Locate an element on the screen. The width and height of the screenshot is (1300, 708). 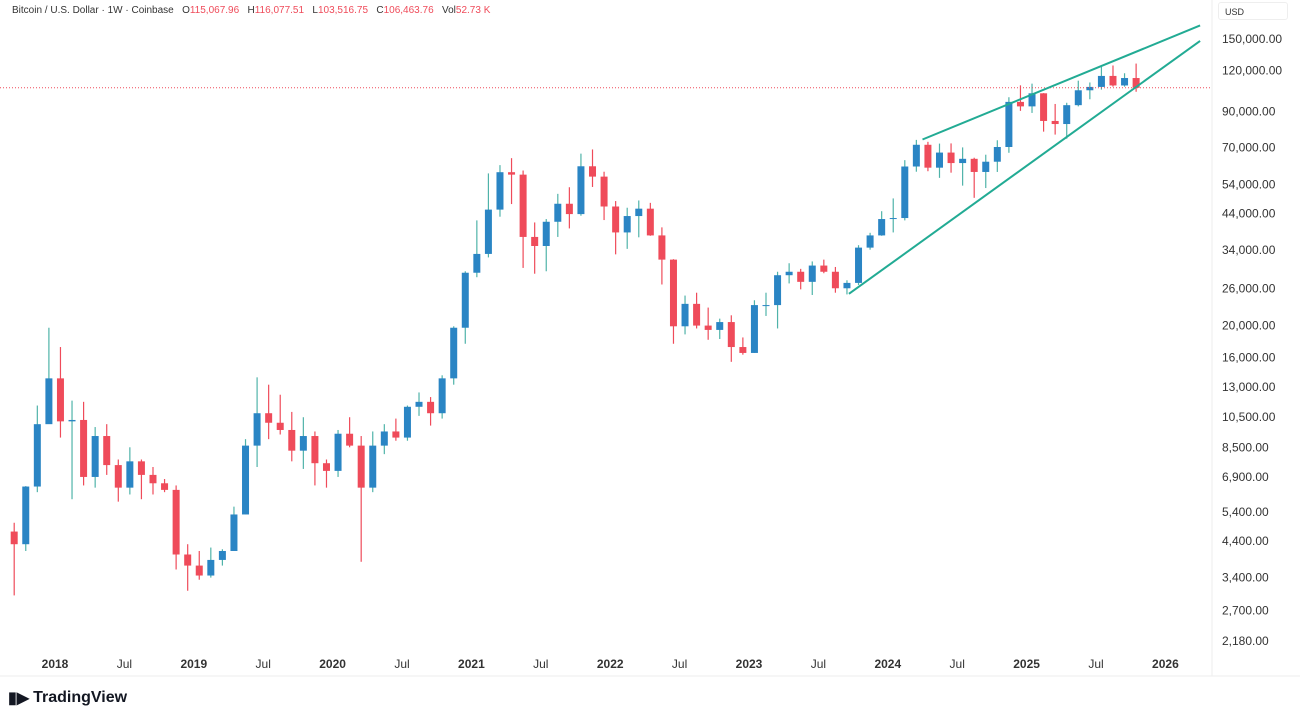
wedge-lower-trendline is located at coordinates (1024, 167).